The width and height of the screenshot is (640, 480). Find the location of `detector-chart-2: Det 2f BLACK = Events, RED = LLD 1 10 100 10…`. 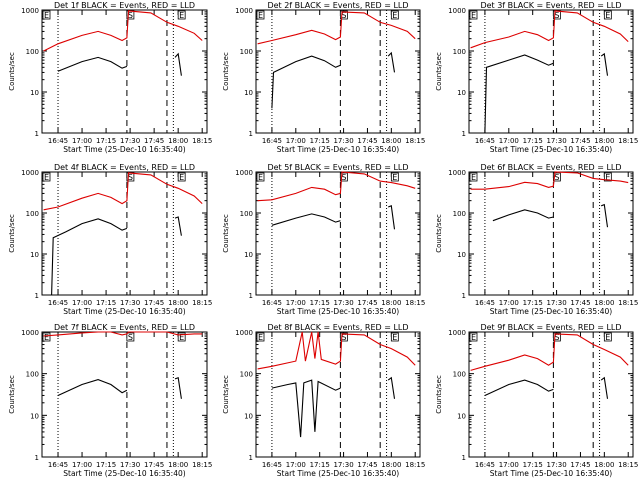

detector-chart-2: Det 2f BLACK = Events, RED = LLD 1 10 100 10… is located at coordinates (323, 77).